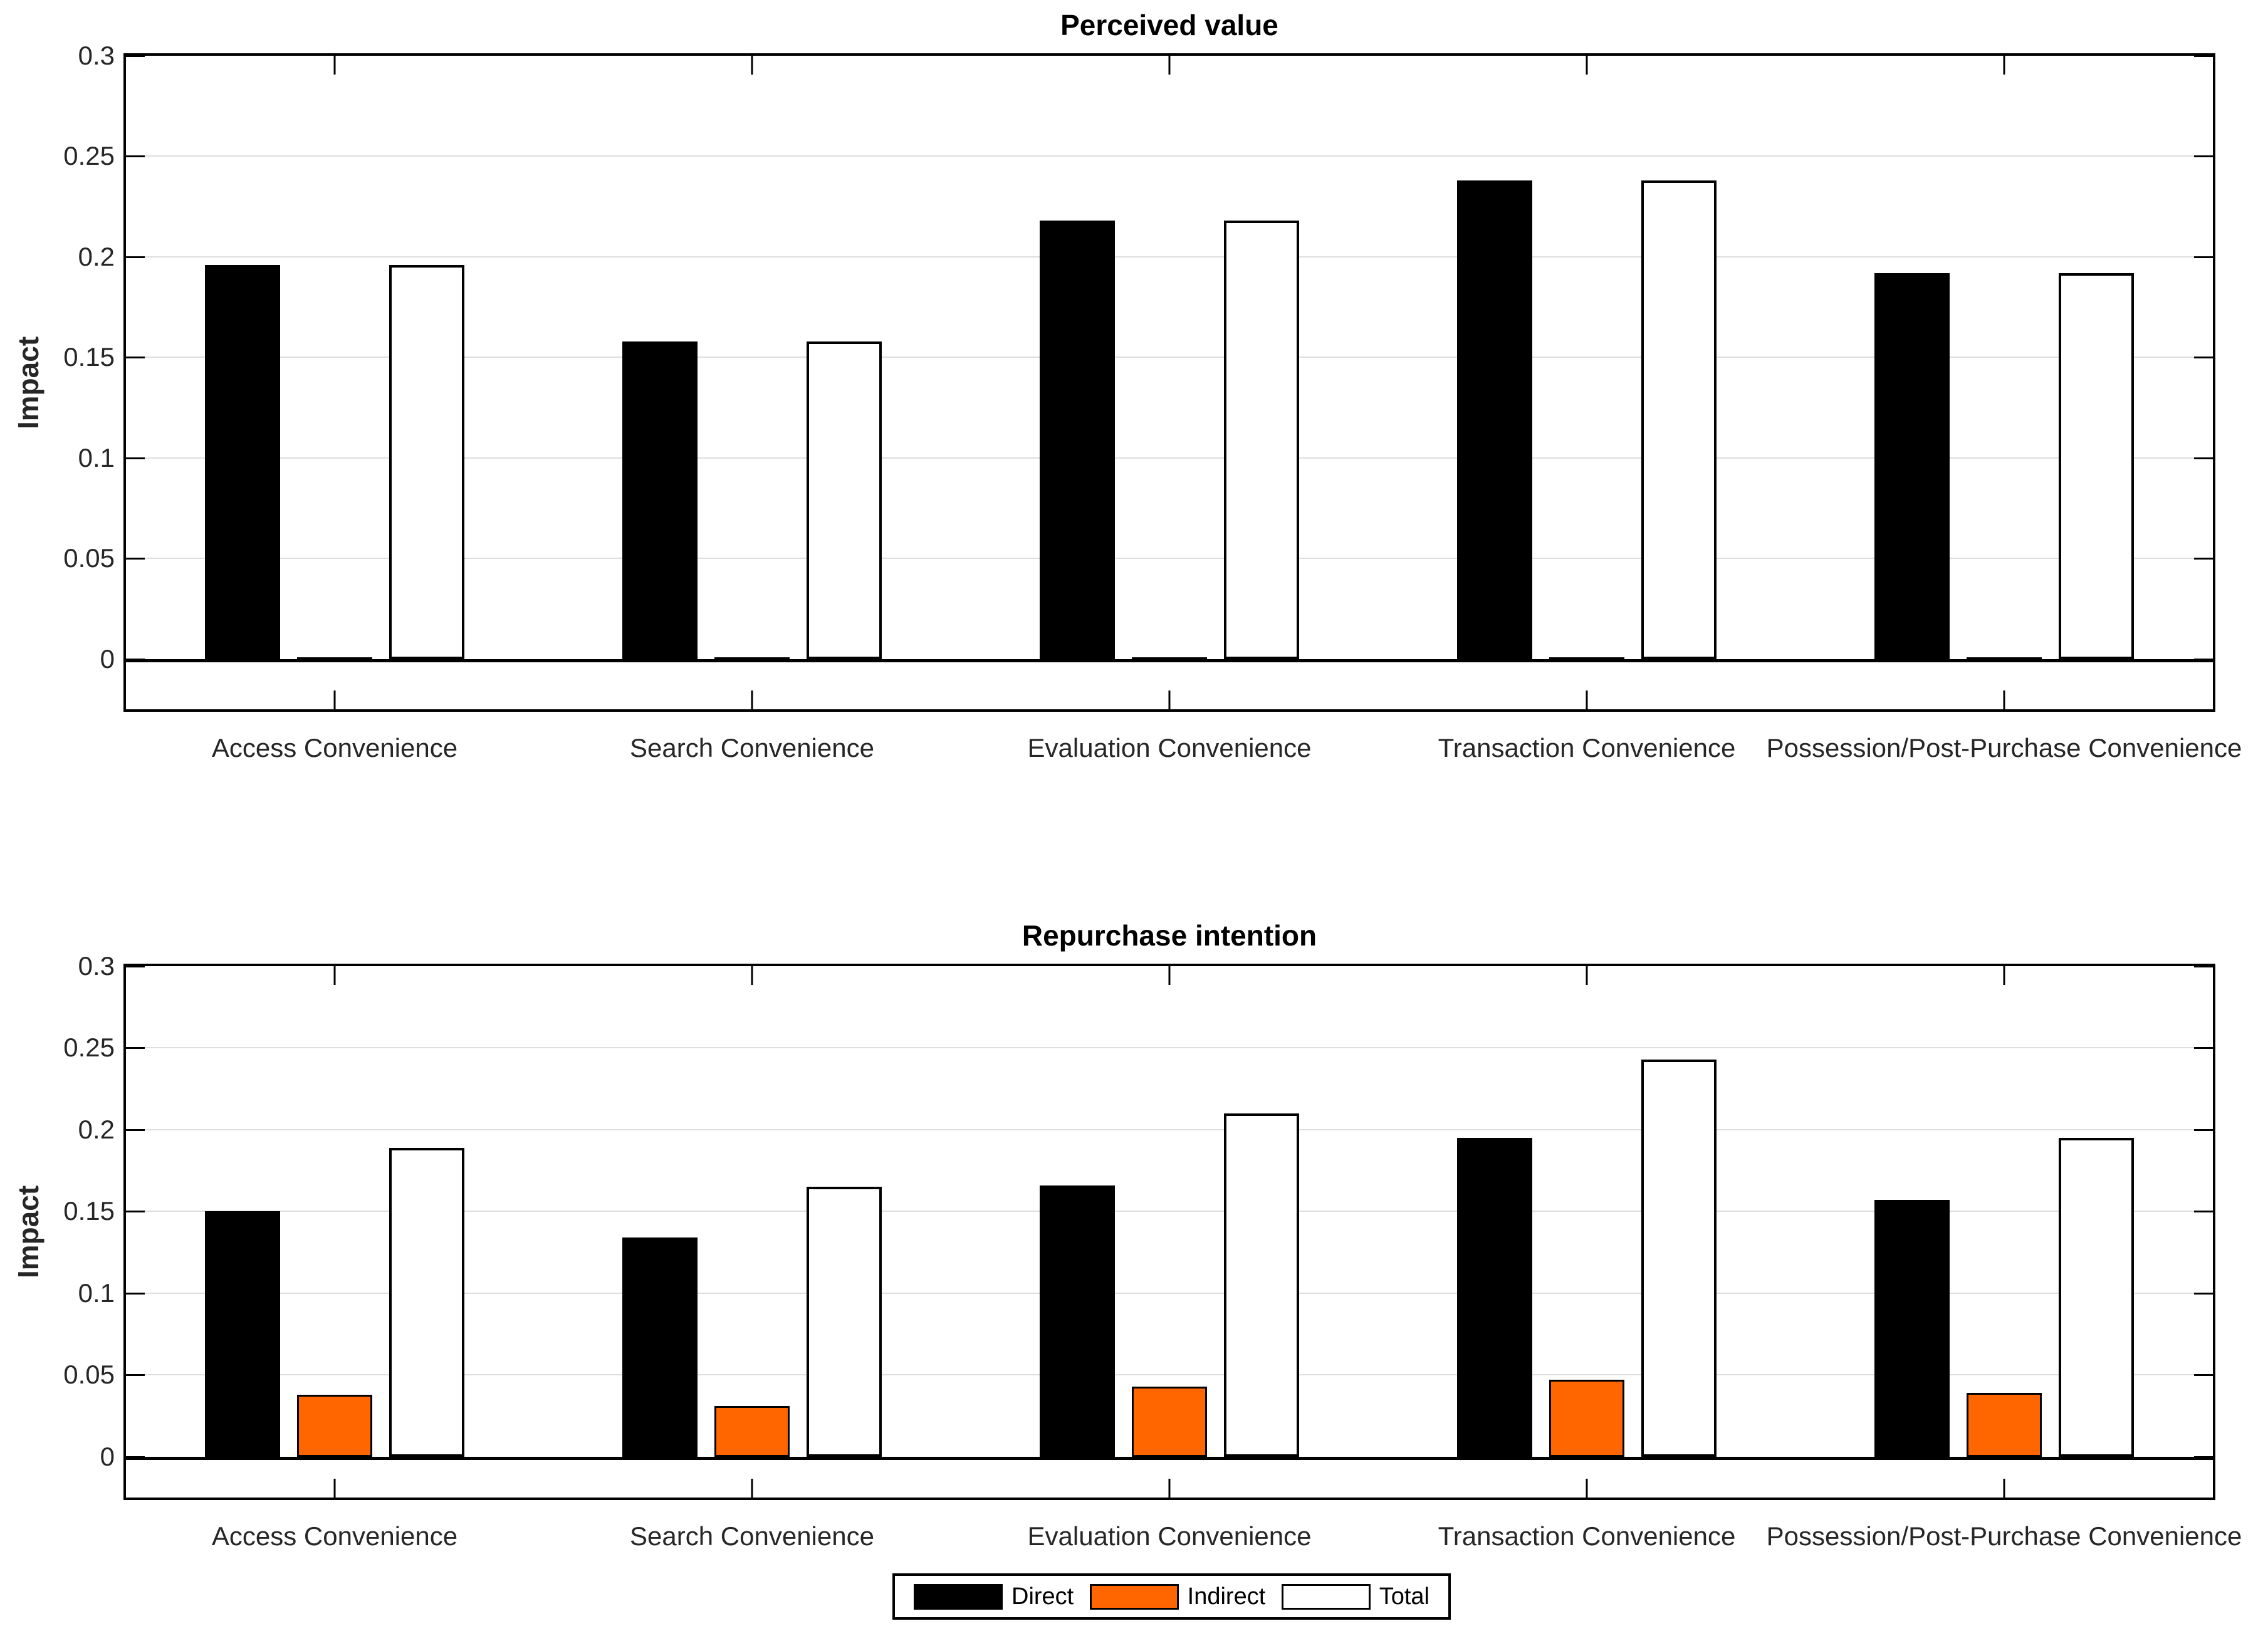 This screenshot has height=1636, width=2268. What do you see at coordinates (107, 658) in the screenshot?
I see `y-tick-label: 0` at bounding box center [107, 658].